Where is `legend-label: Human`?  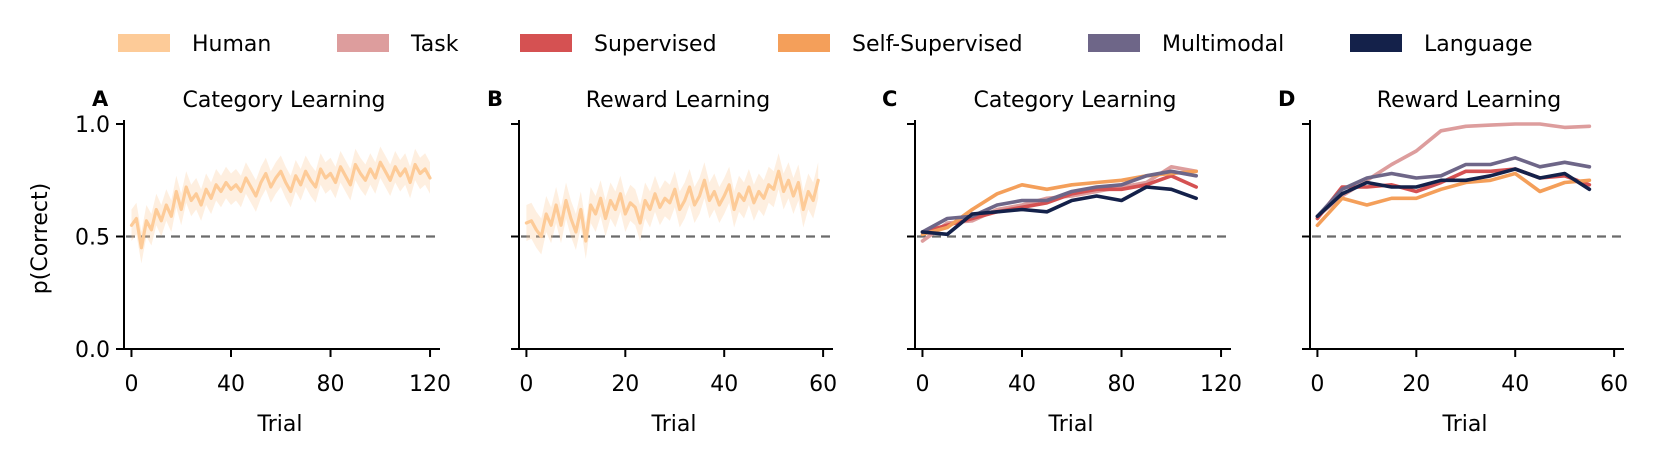 legend-label: Human is located at coordinates (231, 44).